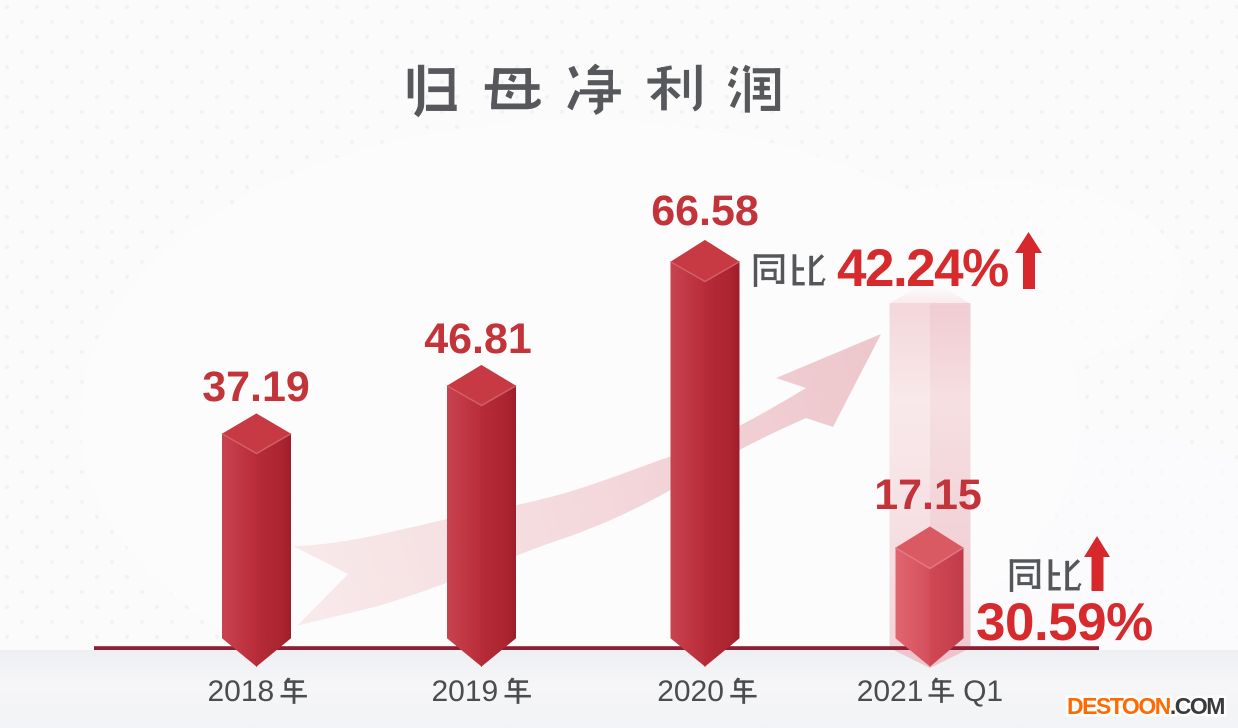  What do you see at coordinates (983, 691) in the screenshot?
I see `svg-text: Q1` at bounding box center [983, 691].